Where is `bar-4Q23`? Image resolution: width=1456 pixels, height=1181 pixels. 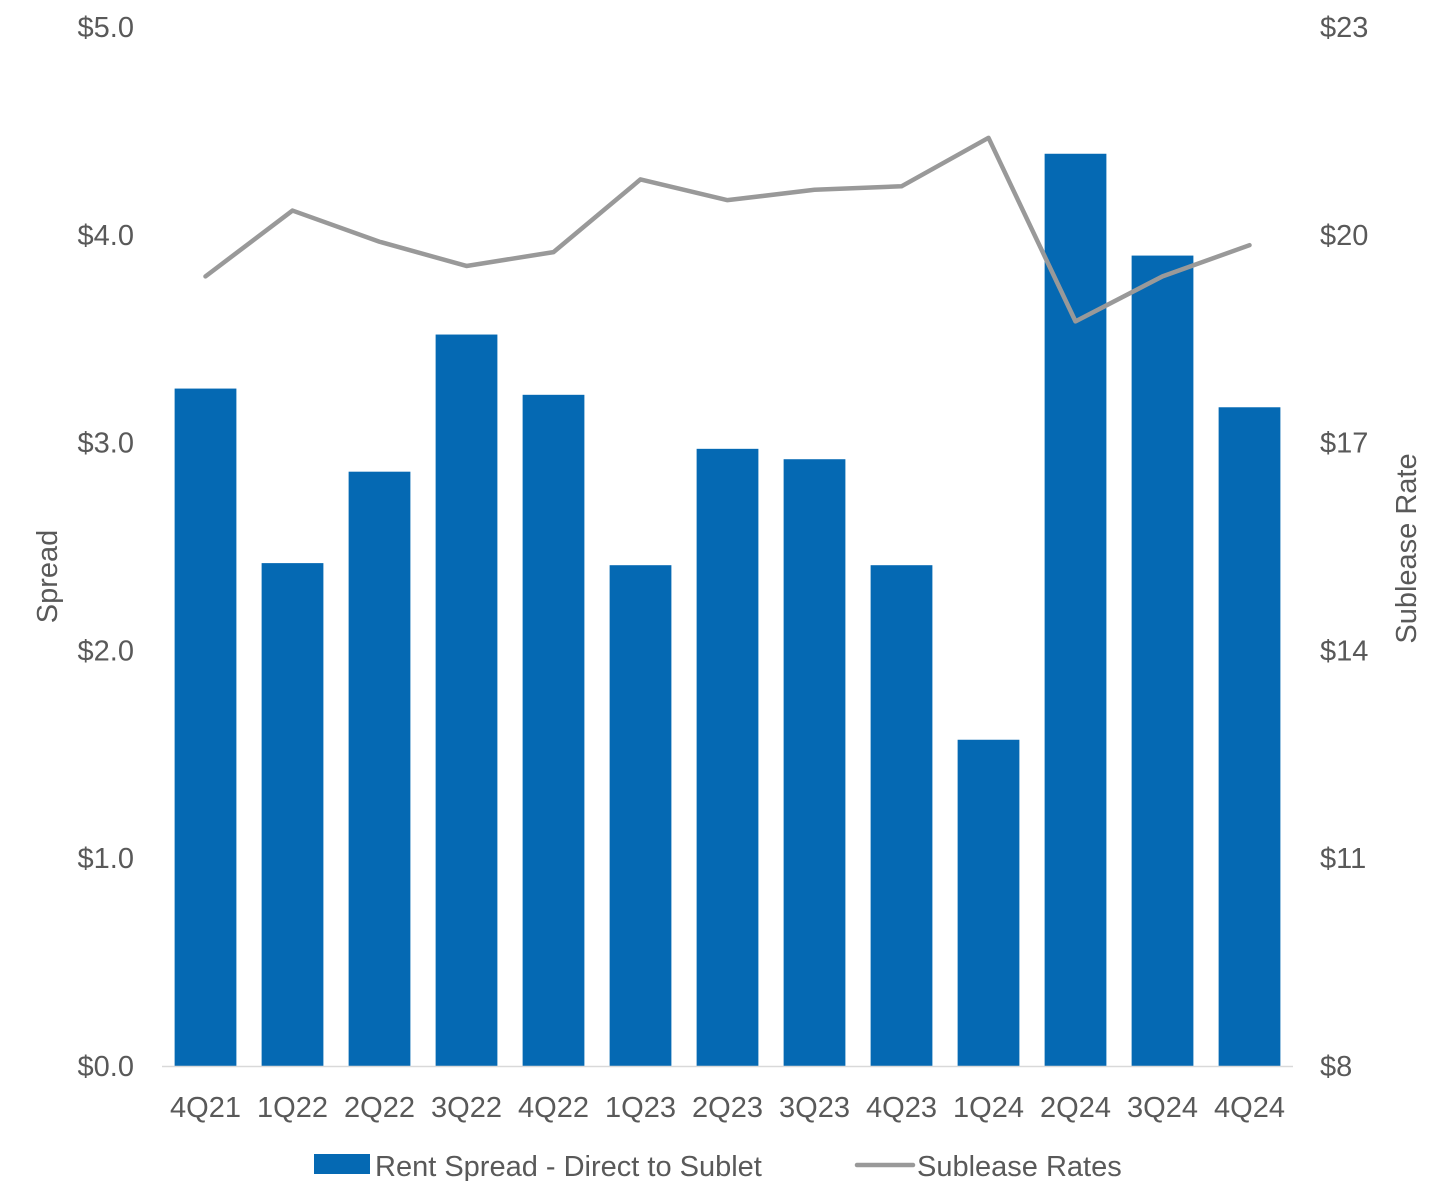 bar-4Q23 is located at coordinates (901, 815).